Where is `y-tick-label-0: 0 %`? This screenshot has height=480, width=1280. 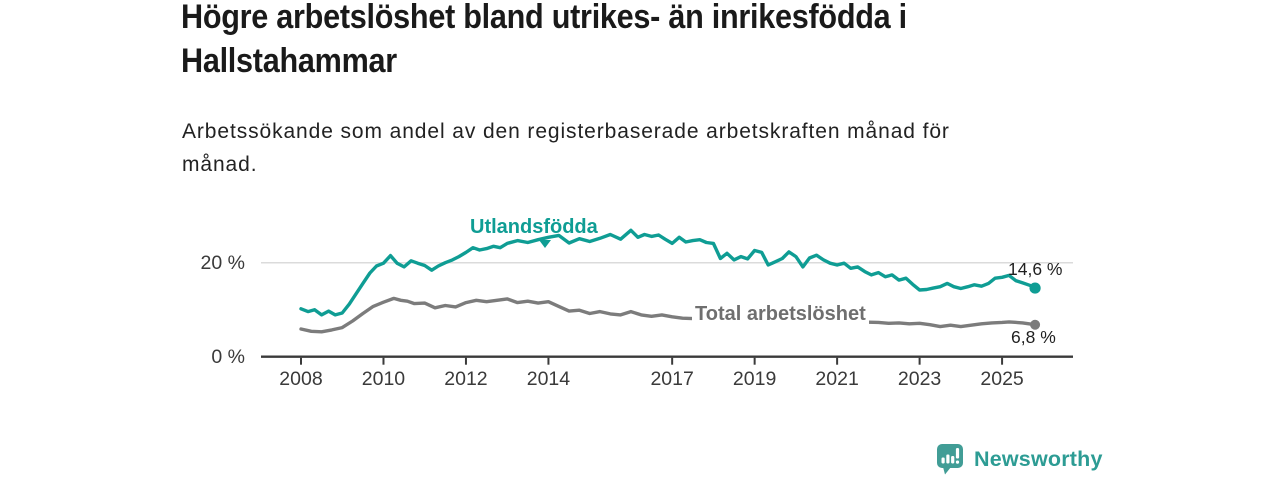
y-tick-label-0: 0 % is located at coordinates (228, 357).